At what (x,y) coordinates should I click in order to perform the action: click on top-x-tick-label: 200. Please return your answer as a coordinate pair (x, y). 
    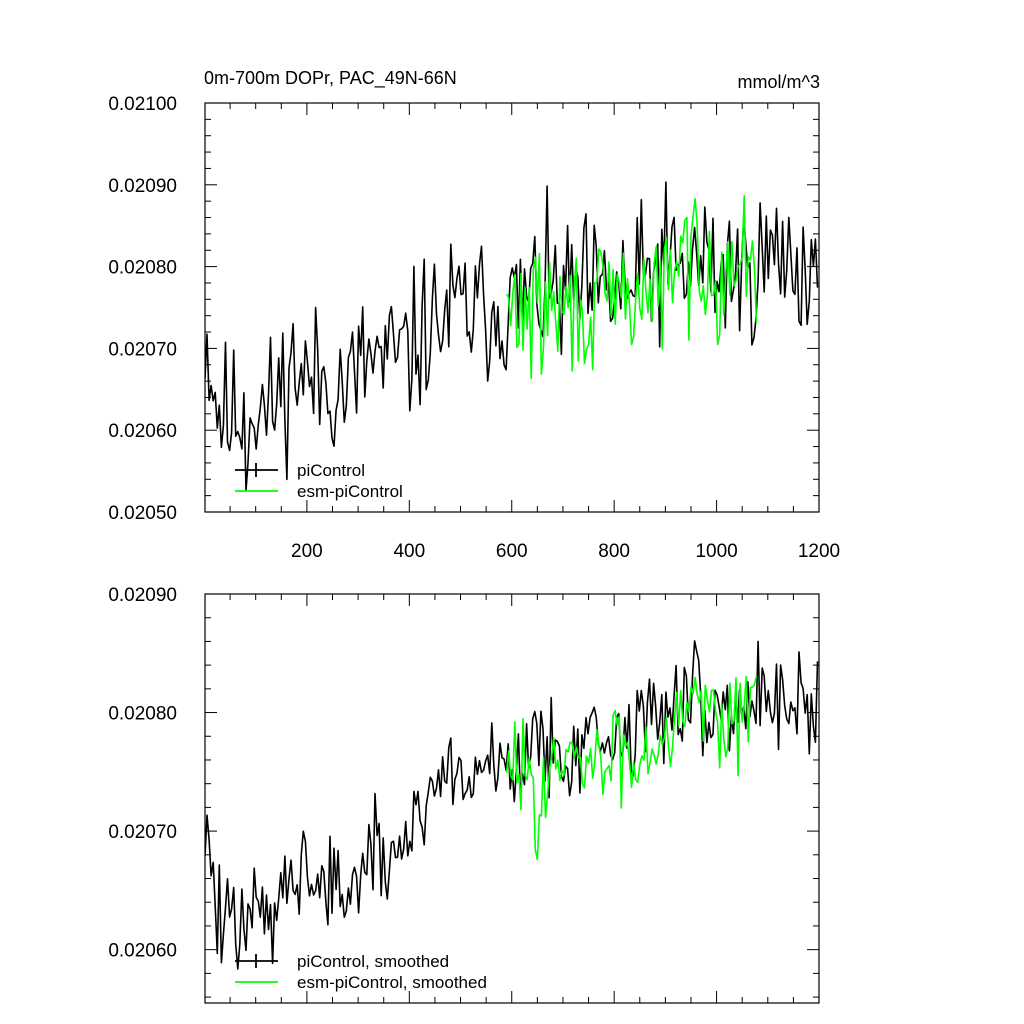
    Looking at the image, I should click on (307, 551).